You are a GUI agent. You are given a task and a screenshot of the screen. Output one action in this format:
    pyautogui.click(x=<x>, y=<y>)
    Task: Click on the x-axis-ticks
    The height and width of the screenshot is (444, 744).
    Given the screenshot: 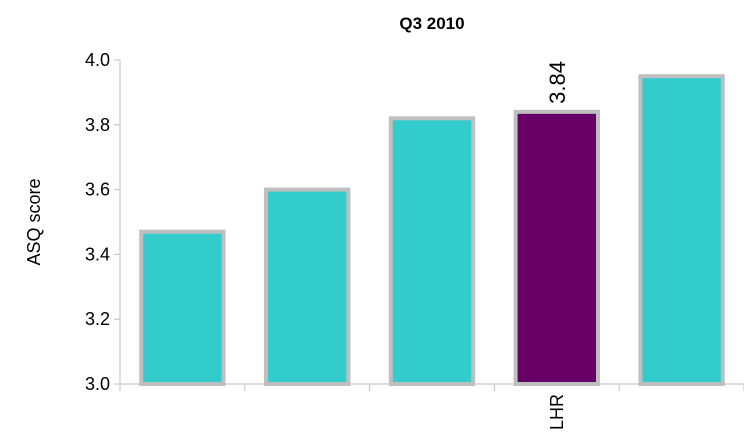 What is the action you would take?
    pyautogui.click(x=431, y=387)
    